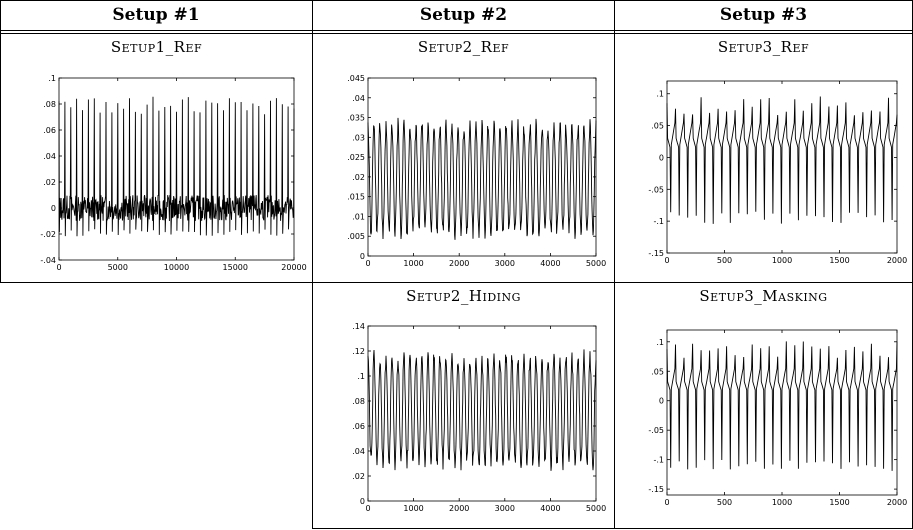  What do you see at coordinates (156, 15) in the screenshot?
I see `header-setup1: Setup #1` at bounding box center [156, 15].